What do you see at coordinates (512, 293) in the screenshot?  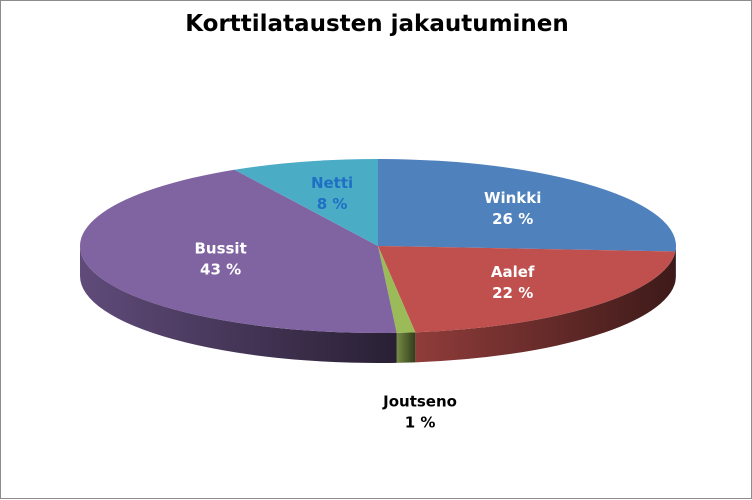 I see `slice-percent-aalef: 22 %` at bounding box center [512, 293].